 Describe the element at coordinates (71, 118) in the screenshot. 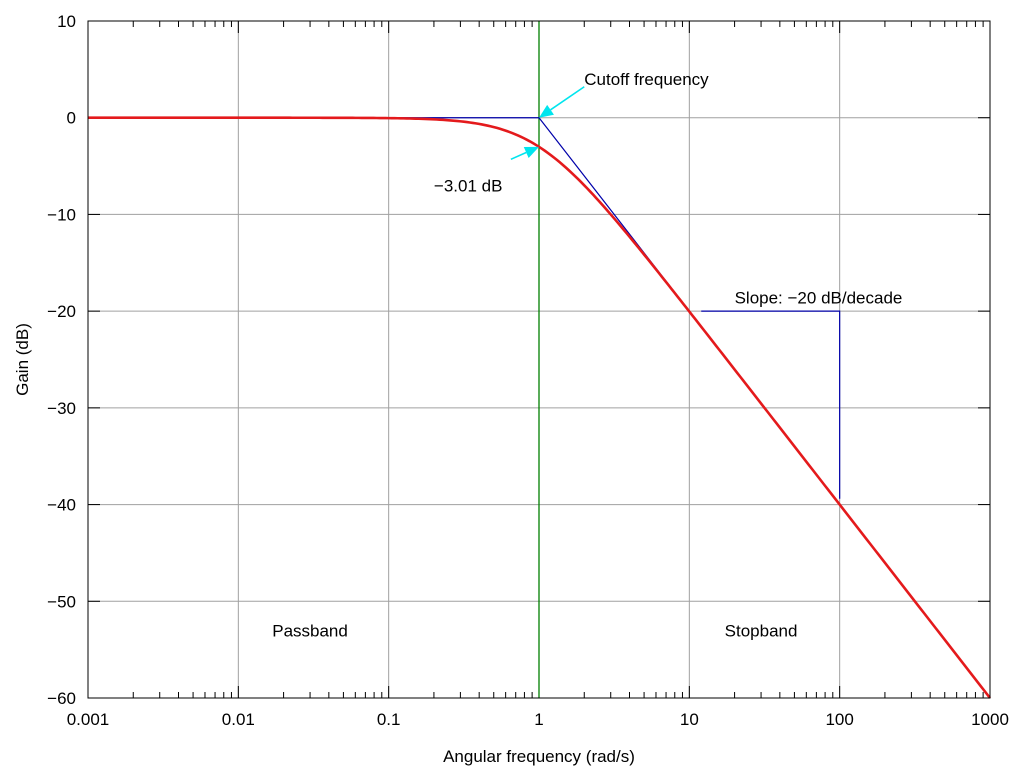

I see `y-tick-label: 0` at that location.